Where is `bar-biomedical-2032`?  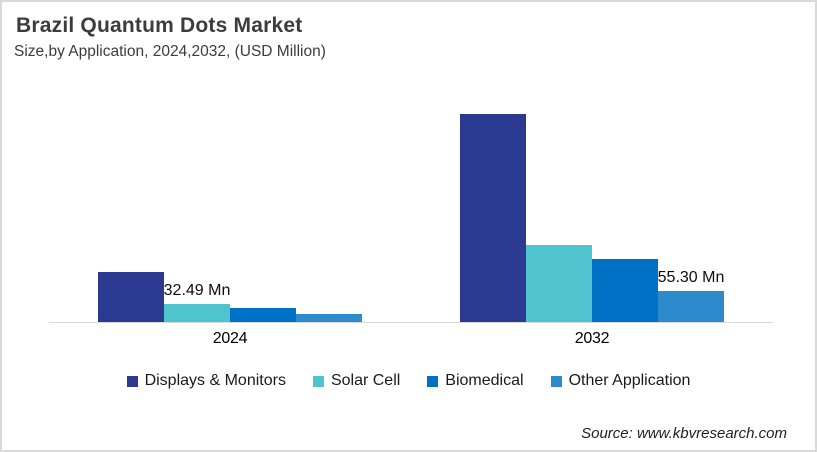
bar-biomedical-2032 is located at coordinates (625, 290).